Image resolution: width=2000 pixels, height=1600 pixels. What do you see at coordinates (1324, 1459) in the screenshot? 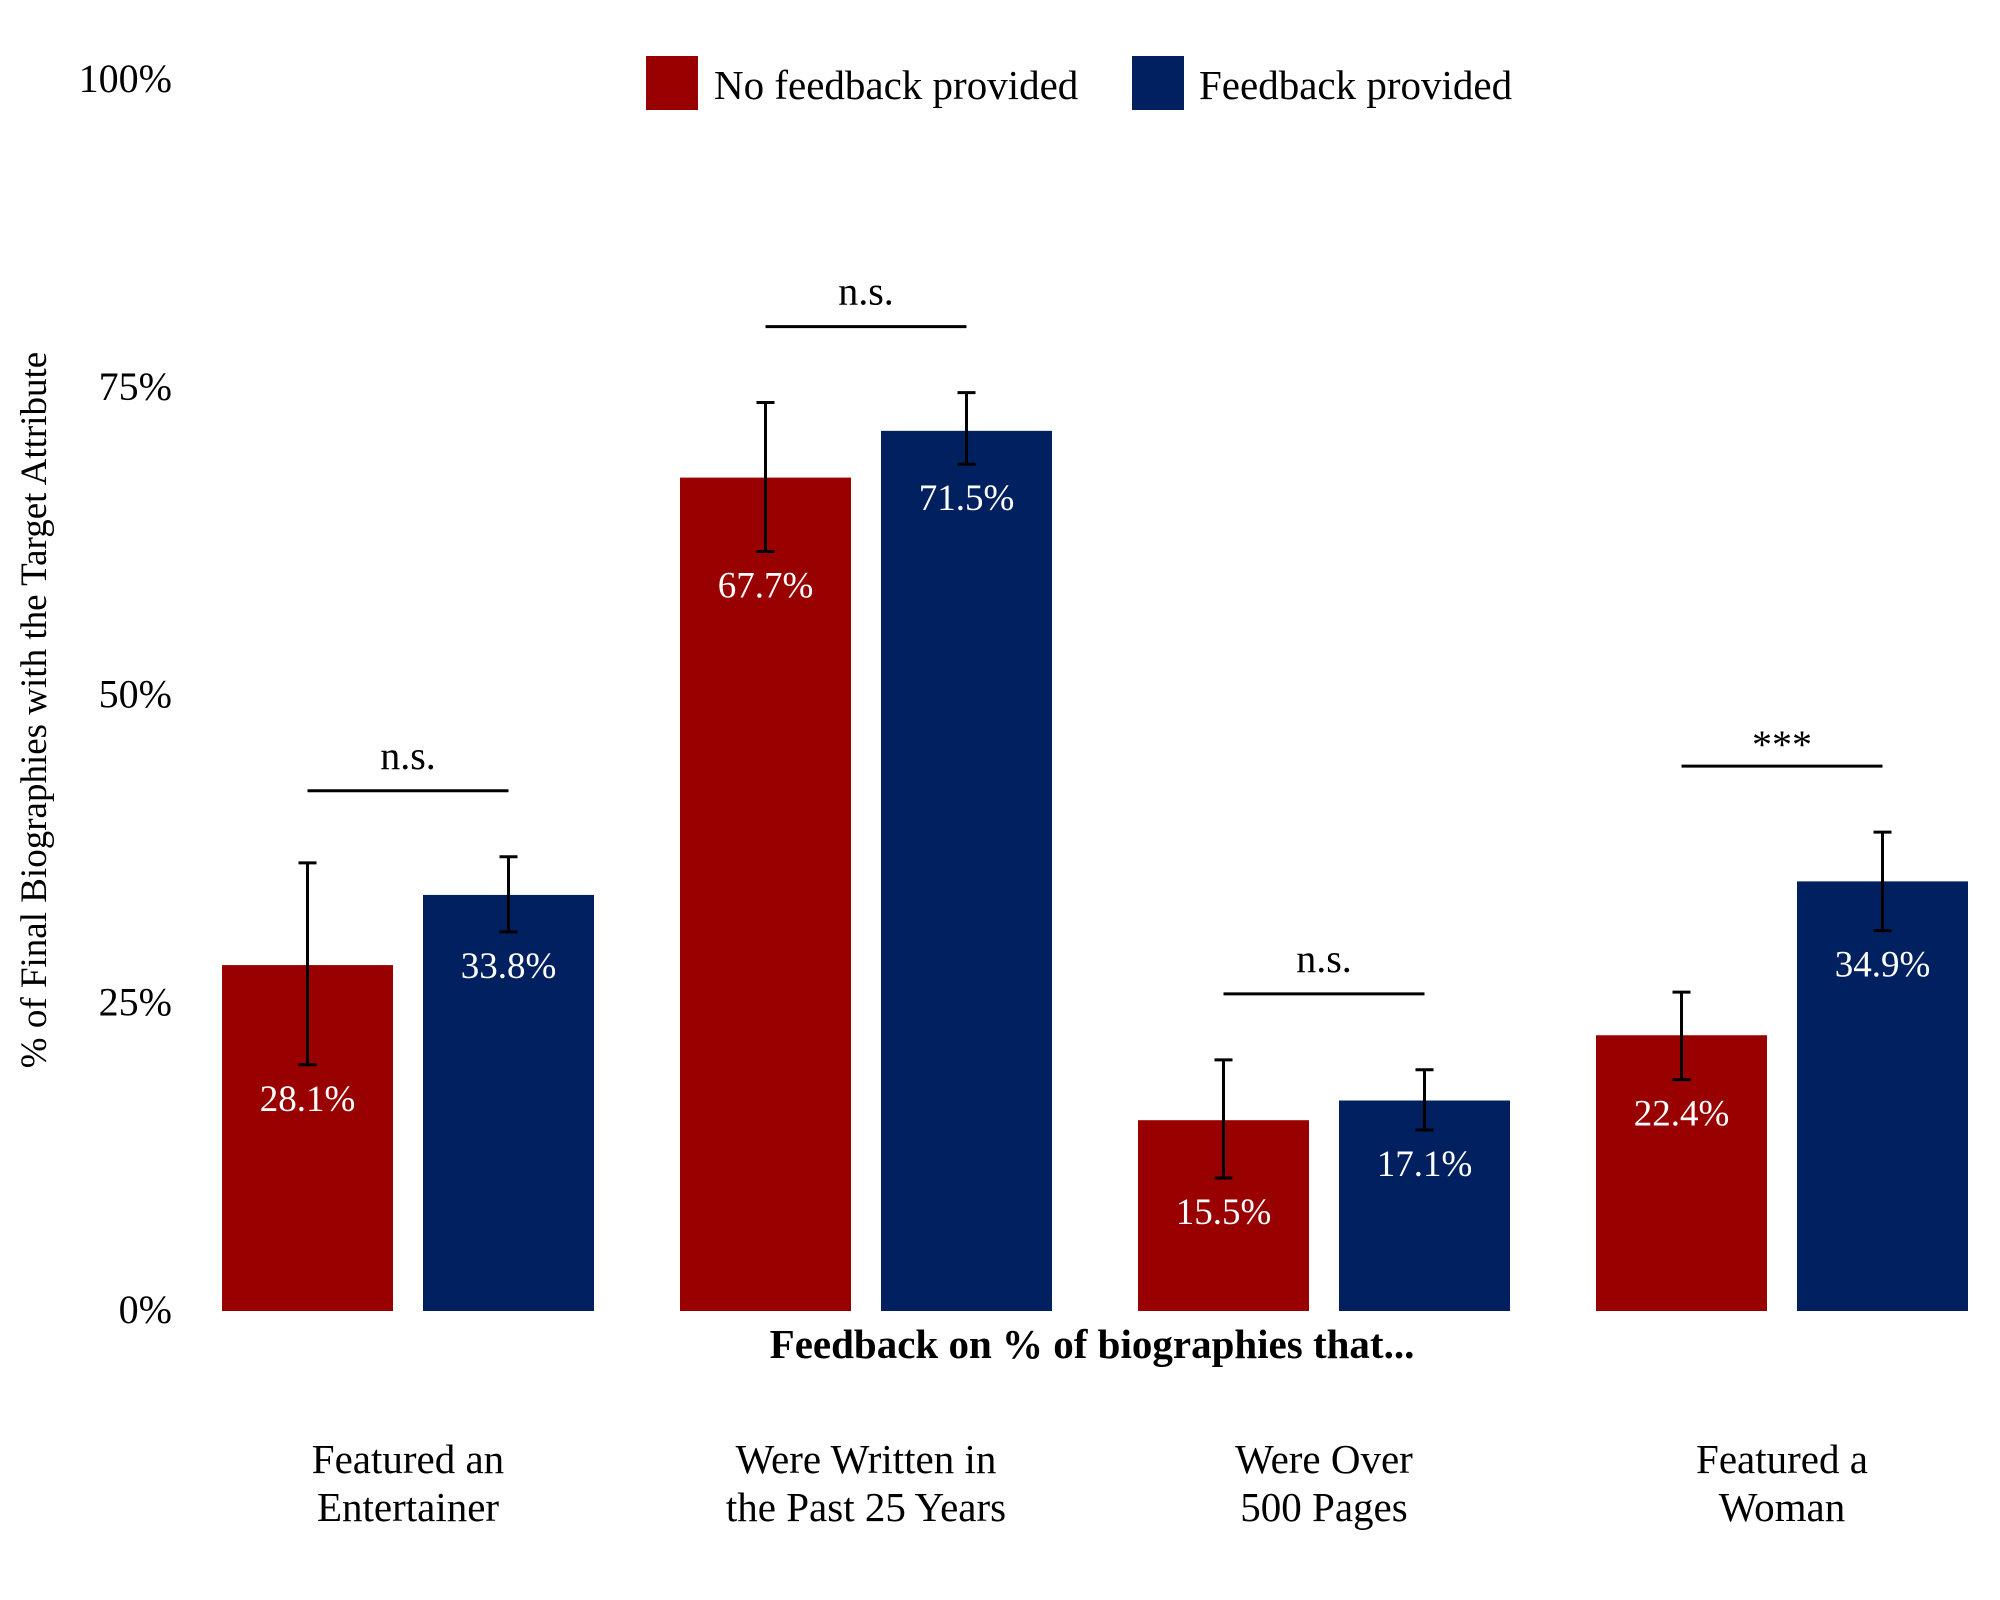
I see `category-label-line: Were Over` at bounding box center [1324, 1459].